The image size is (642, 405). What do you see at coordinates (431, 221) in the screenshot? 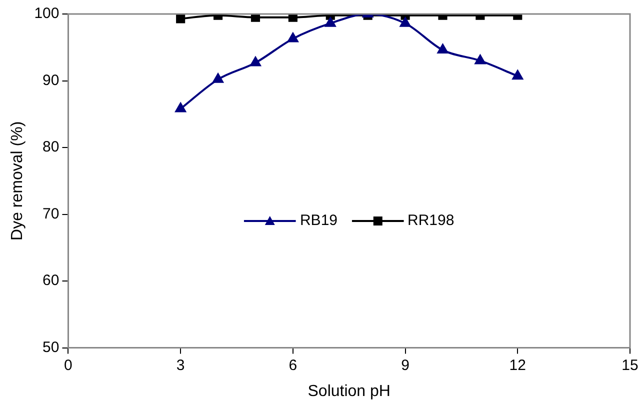
I see `legend-label: RR198` at bounding box center [431, 221].